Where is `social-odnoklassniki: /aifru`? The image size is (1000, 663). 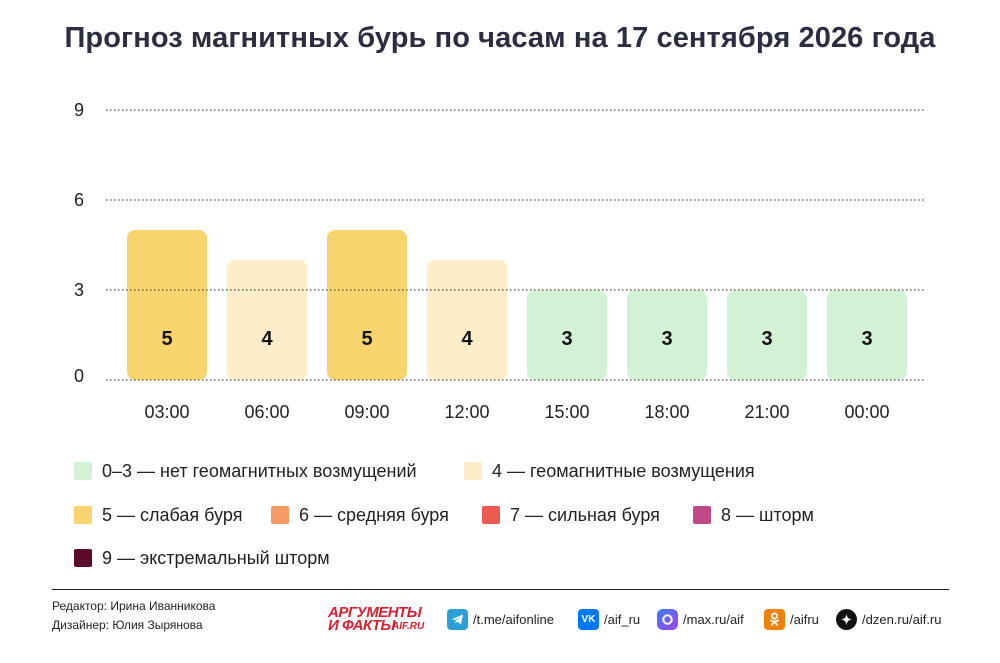 social-odnoklassniki: /aifru is located at coordinates (791, 619).